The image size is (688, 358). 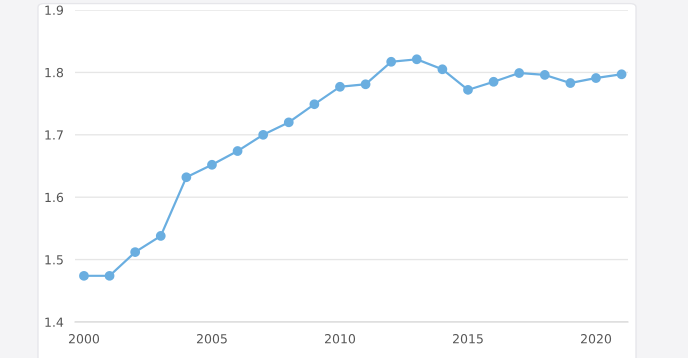 I want to click on x-tick-label: 2020, so click(x=596, y=339).